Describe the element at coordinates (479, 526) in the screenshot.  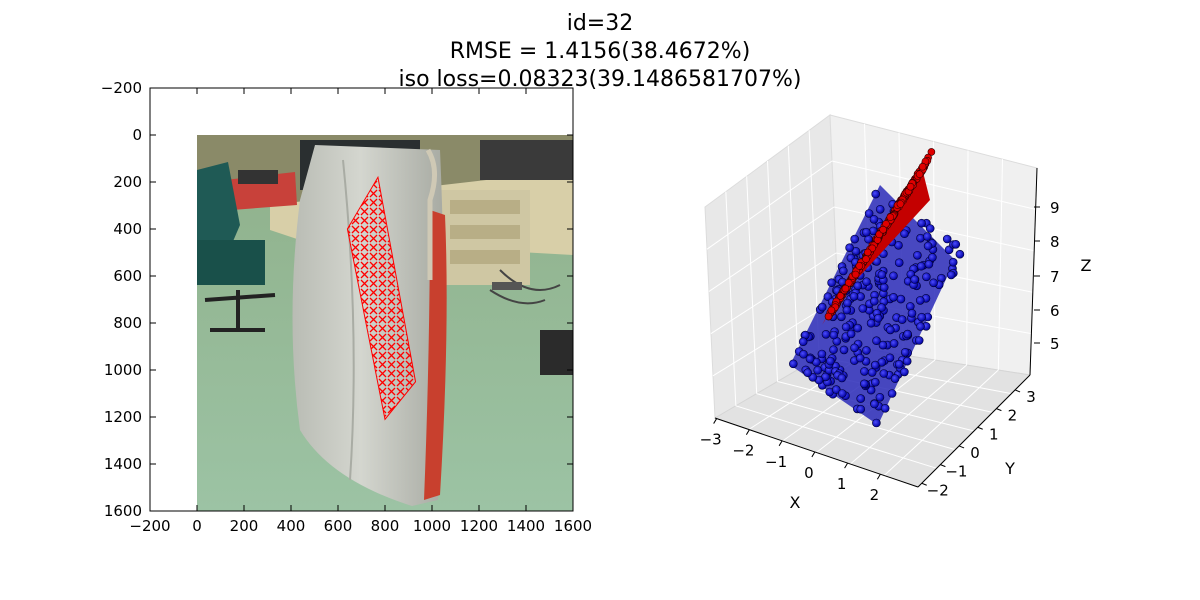
I see `x-tick-label: 1200` at that location.